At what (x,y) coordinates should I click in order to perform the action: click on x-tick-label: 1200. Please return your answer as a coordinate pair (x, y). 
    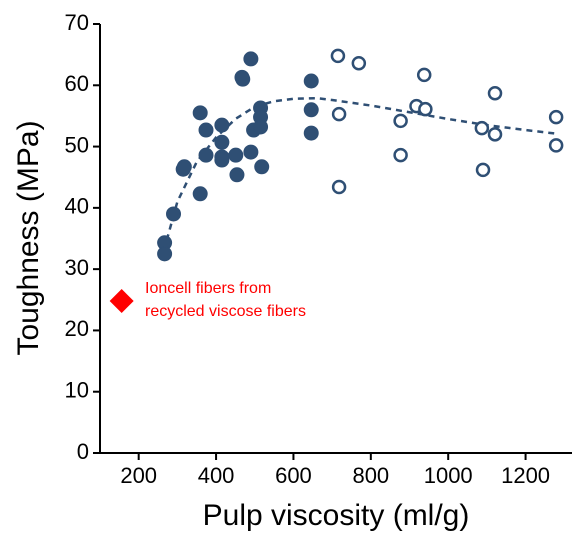
    Looking at the image, I should click on (525, 475).